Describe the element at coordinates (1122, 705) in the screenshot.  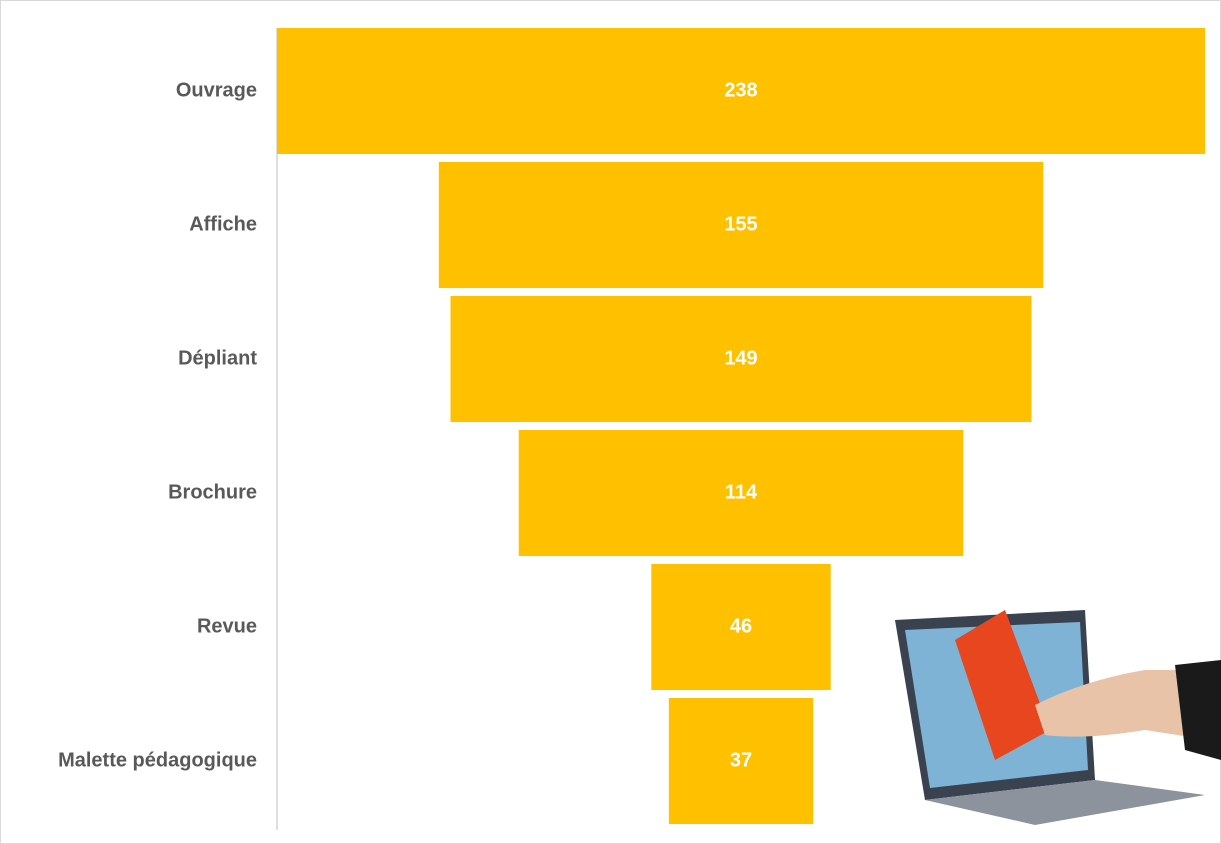
I see `hand` at that location.